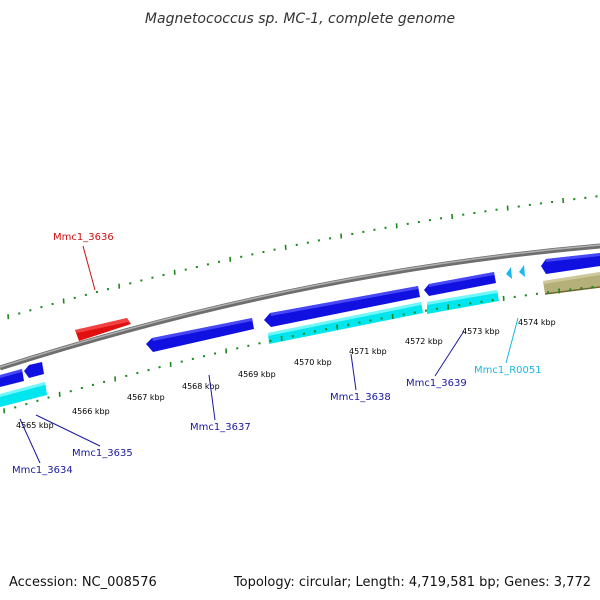 This screenshot has height=600, width=600. I want to click on gene-label-mmc1-3634: Mmc1_3634, so click(42, 470).